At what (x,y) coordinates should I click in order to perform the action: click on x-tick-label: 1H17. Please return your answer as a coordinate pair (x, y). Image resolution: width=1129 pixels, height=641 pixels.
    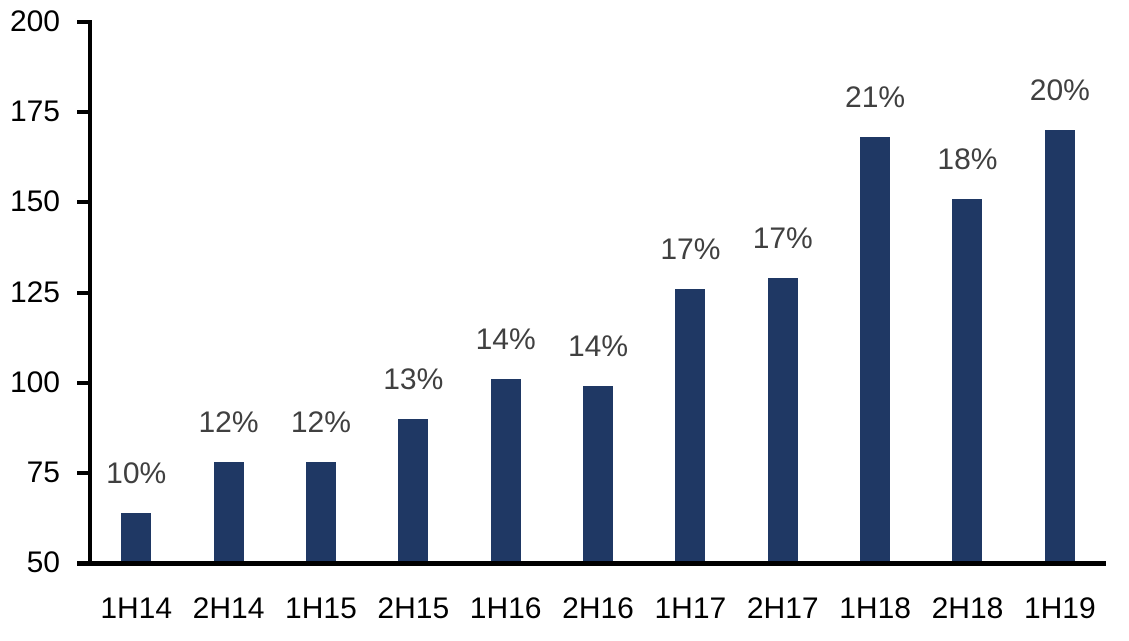
    Looking at the image, I should click on (690, 608).